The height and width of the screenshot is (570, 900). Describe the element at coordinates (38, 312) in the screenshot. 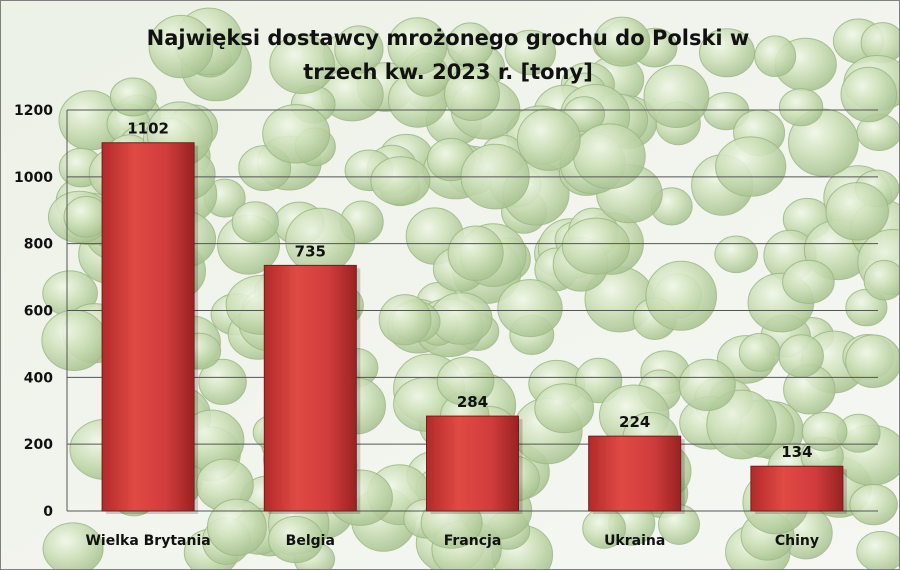

I see `y-tick-label: 600` at that location.